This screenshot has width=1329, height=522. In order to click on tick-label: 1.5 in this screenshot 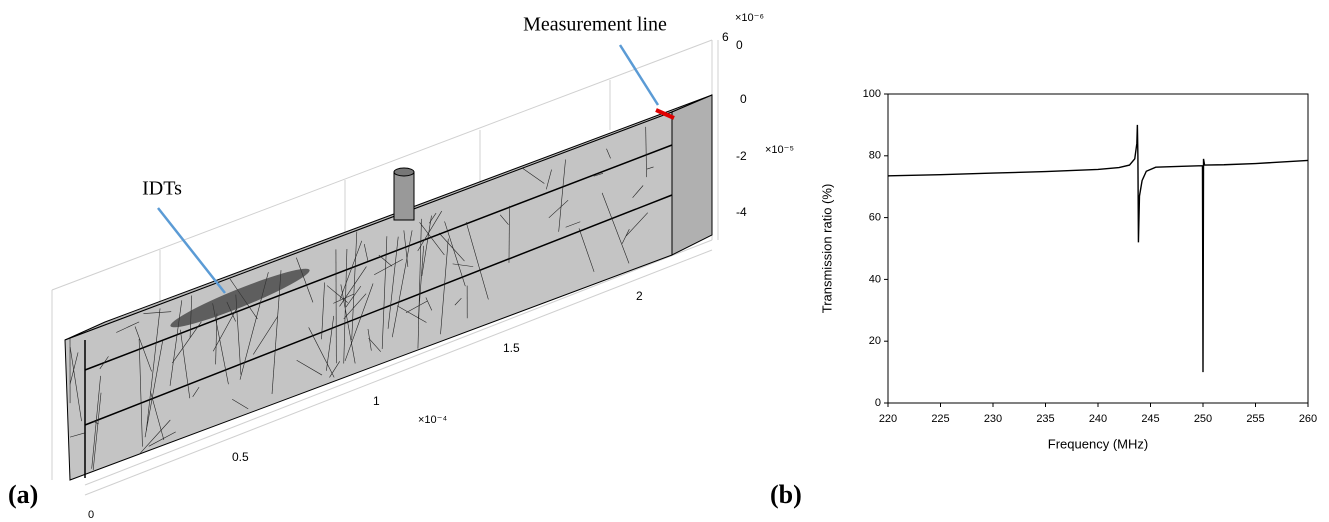, I will do `click(511, 348)`.